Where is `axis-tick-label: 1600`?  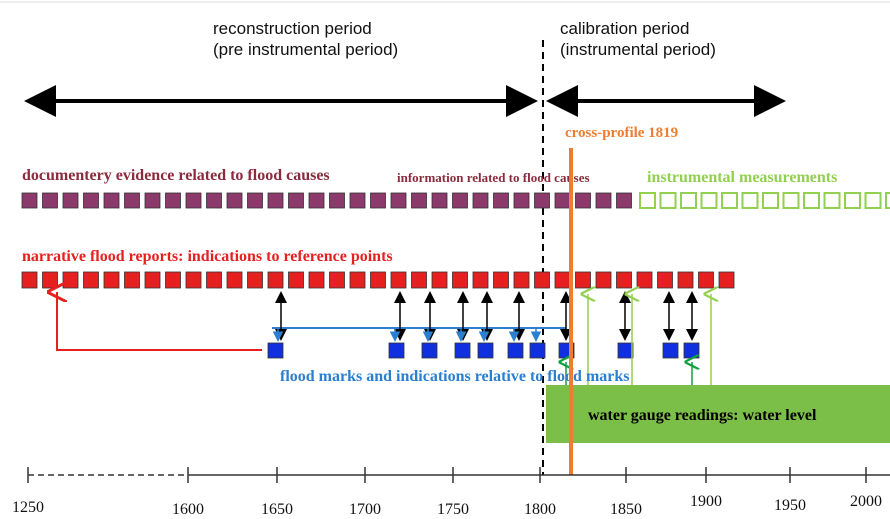 axis-tick-label: 1600 is located at coordinates (188, 509).